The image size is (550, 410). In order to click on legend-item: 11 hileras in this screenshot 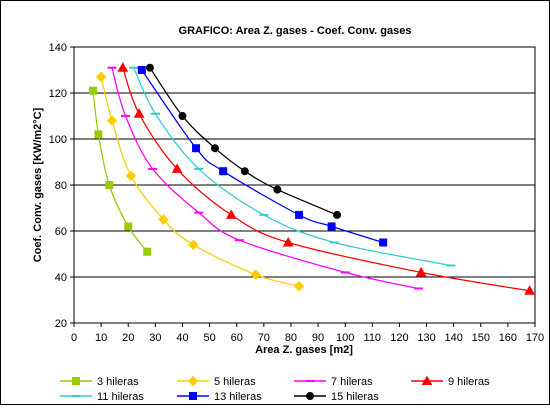, I will do `click(102, 397)`.